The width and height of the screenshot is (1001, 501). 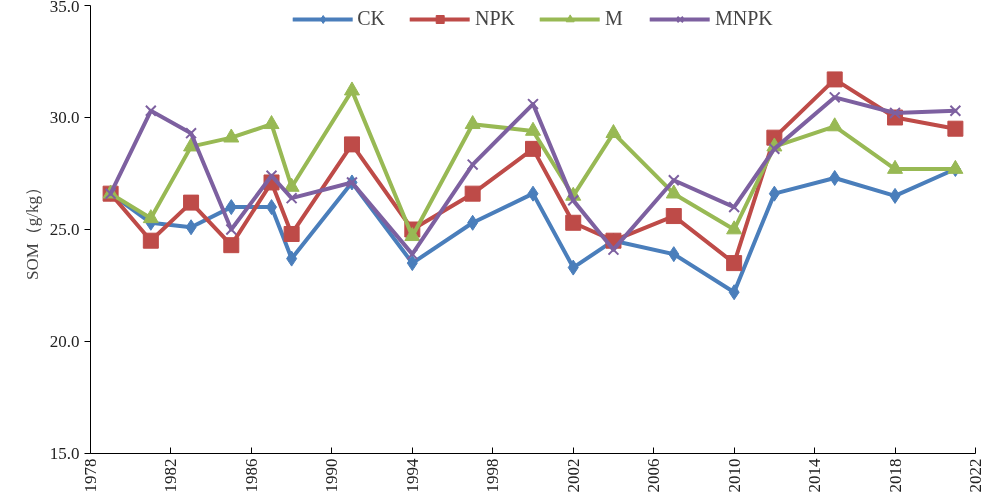 I want to click on x-tick-label: 2022, so click(x=975, y=475).